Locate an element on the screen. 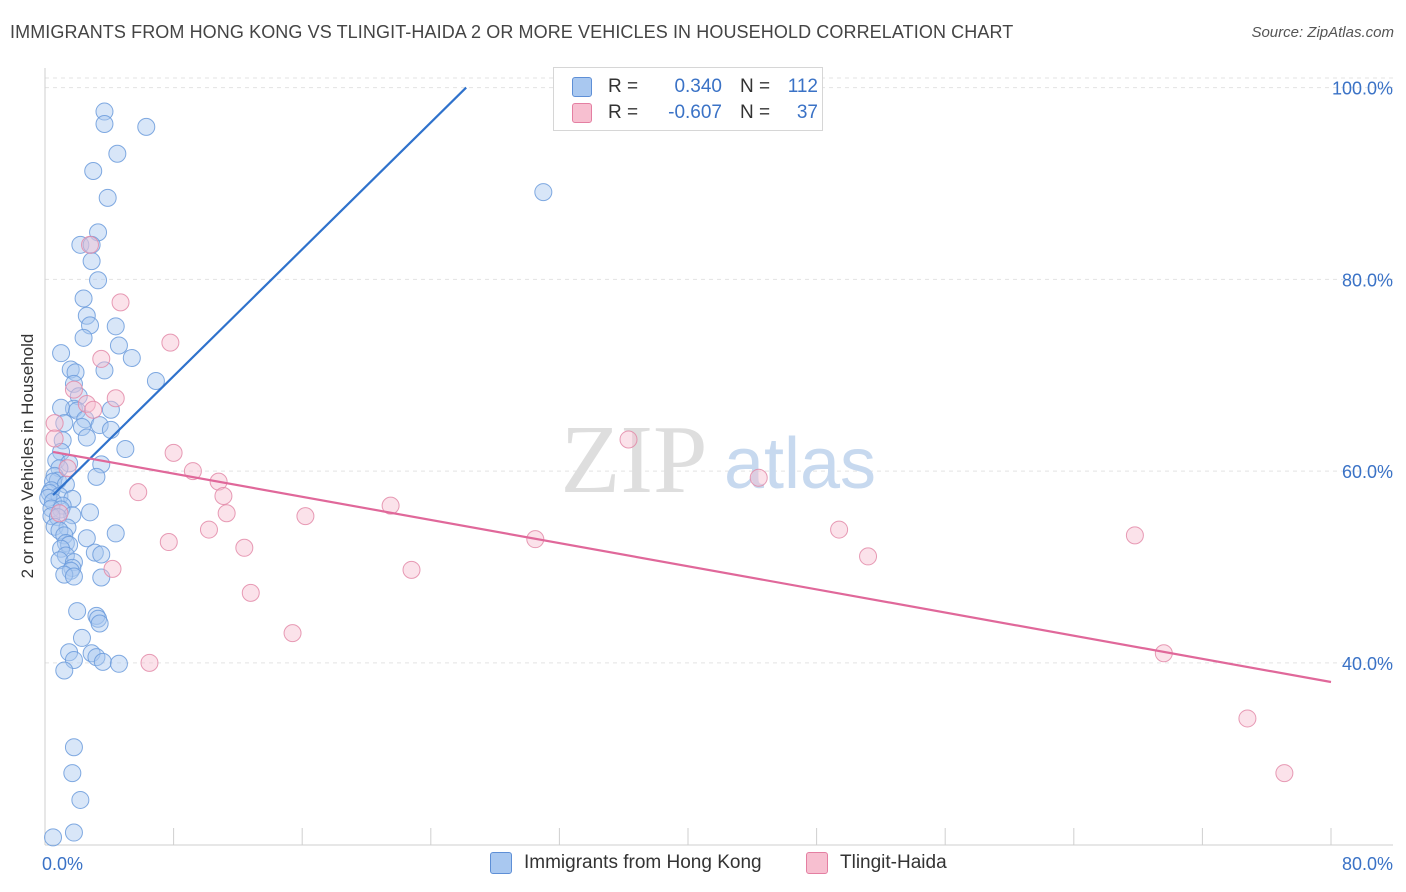 This screenshot has height=892, width=1406. series-swatch-pink is located at coordinates (817, 863).